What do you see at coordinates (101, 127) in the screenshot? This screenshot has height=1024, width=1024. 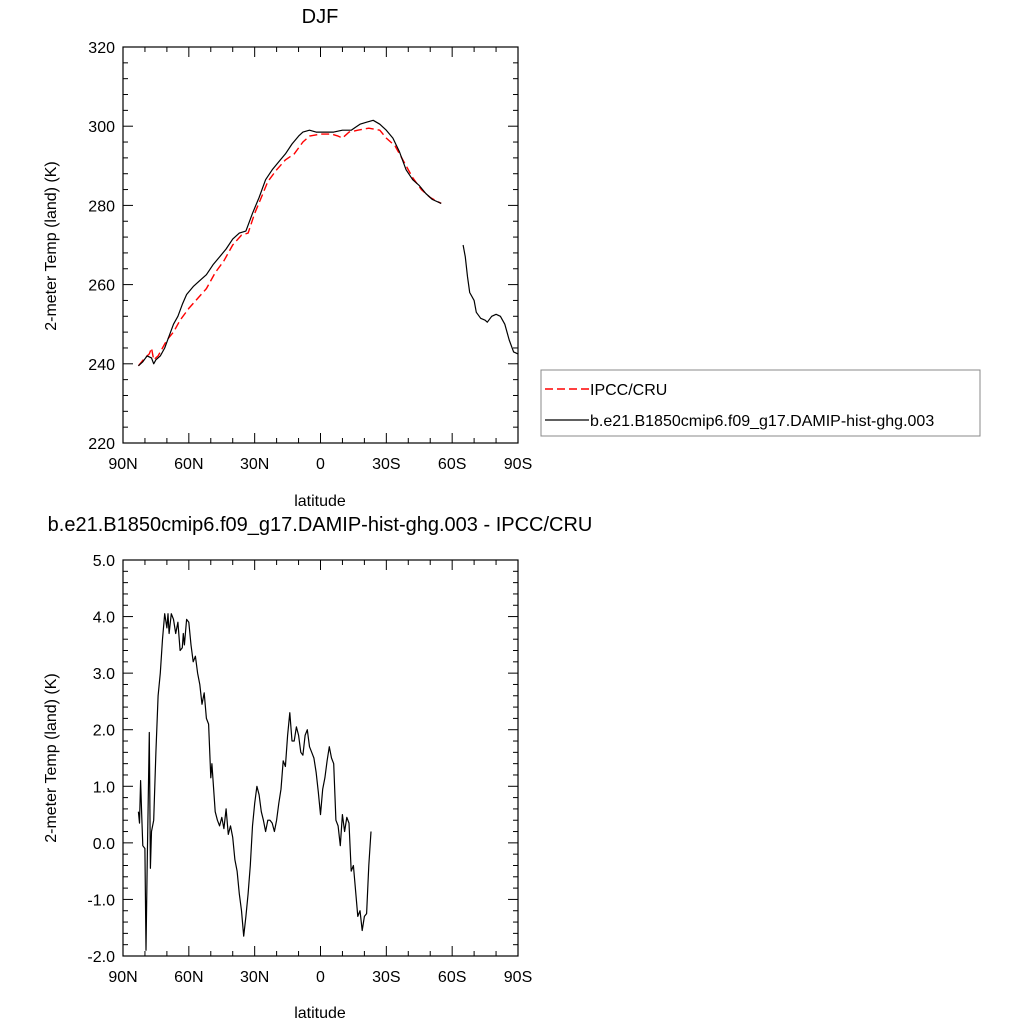 I see `y-tick-label: 300` at bounding box center [101, 127].